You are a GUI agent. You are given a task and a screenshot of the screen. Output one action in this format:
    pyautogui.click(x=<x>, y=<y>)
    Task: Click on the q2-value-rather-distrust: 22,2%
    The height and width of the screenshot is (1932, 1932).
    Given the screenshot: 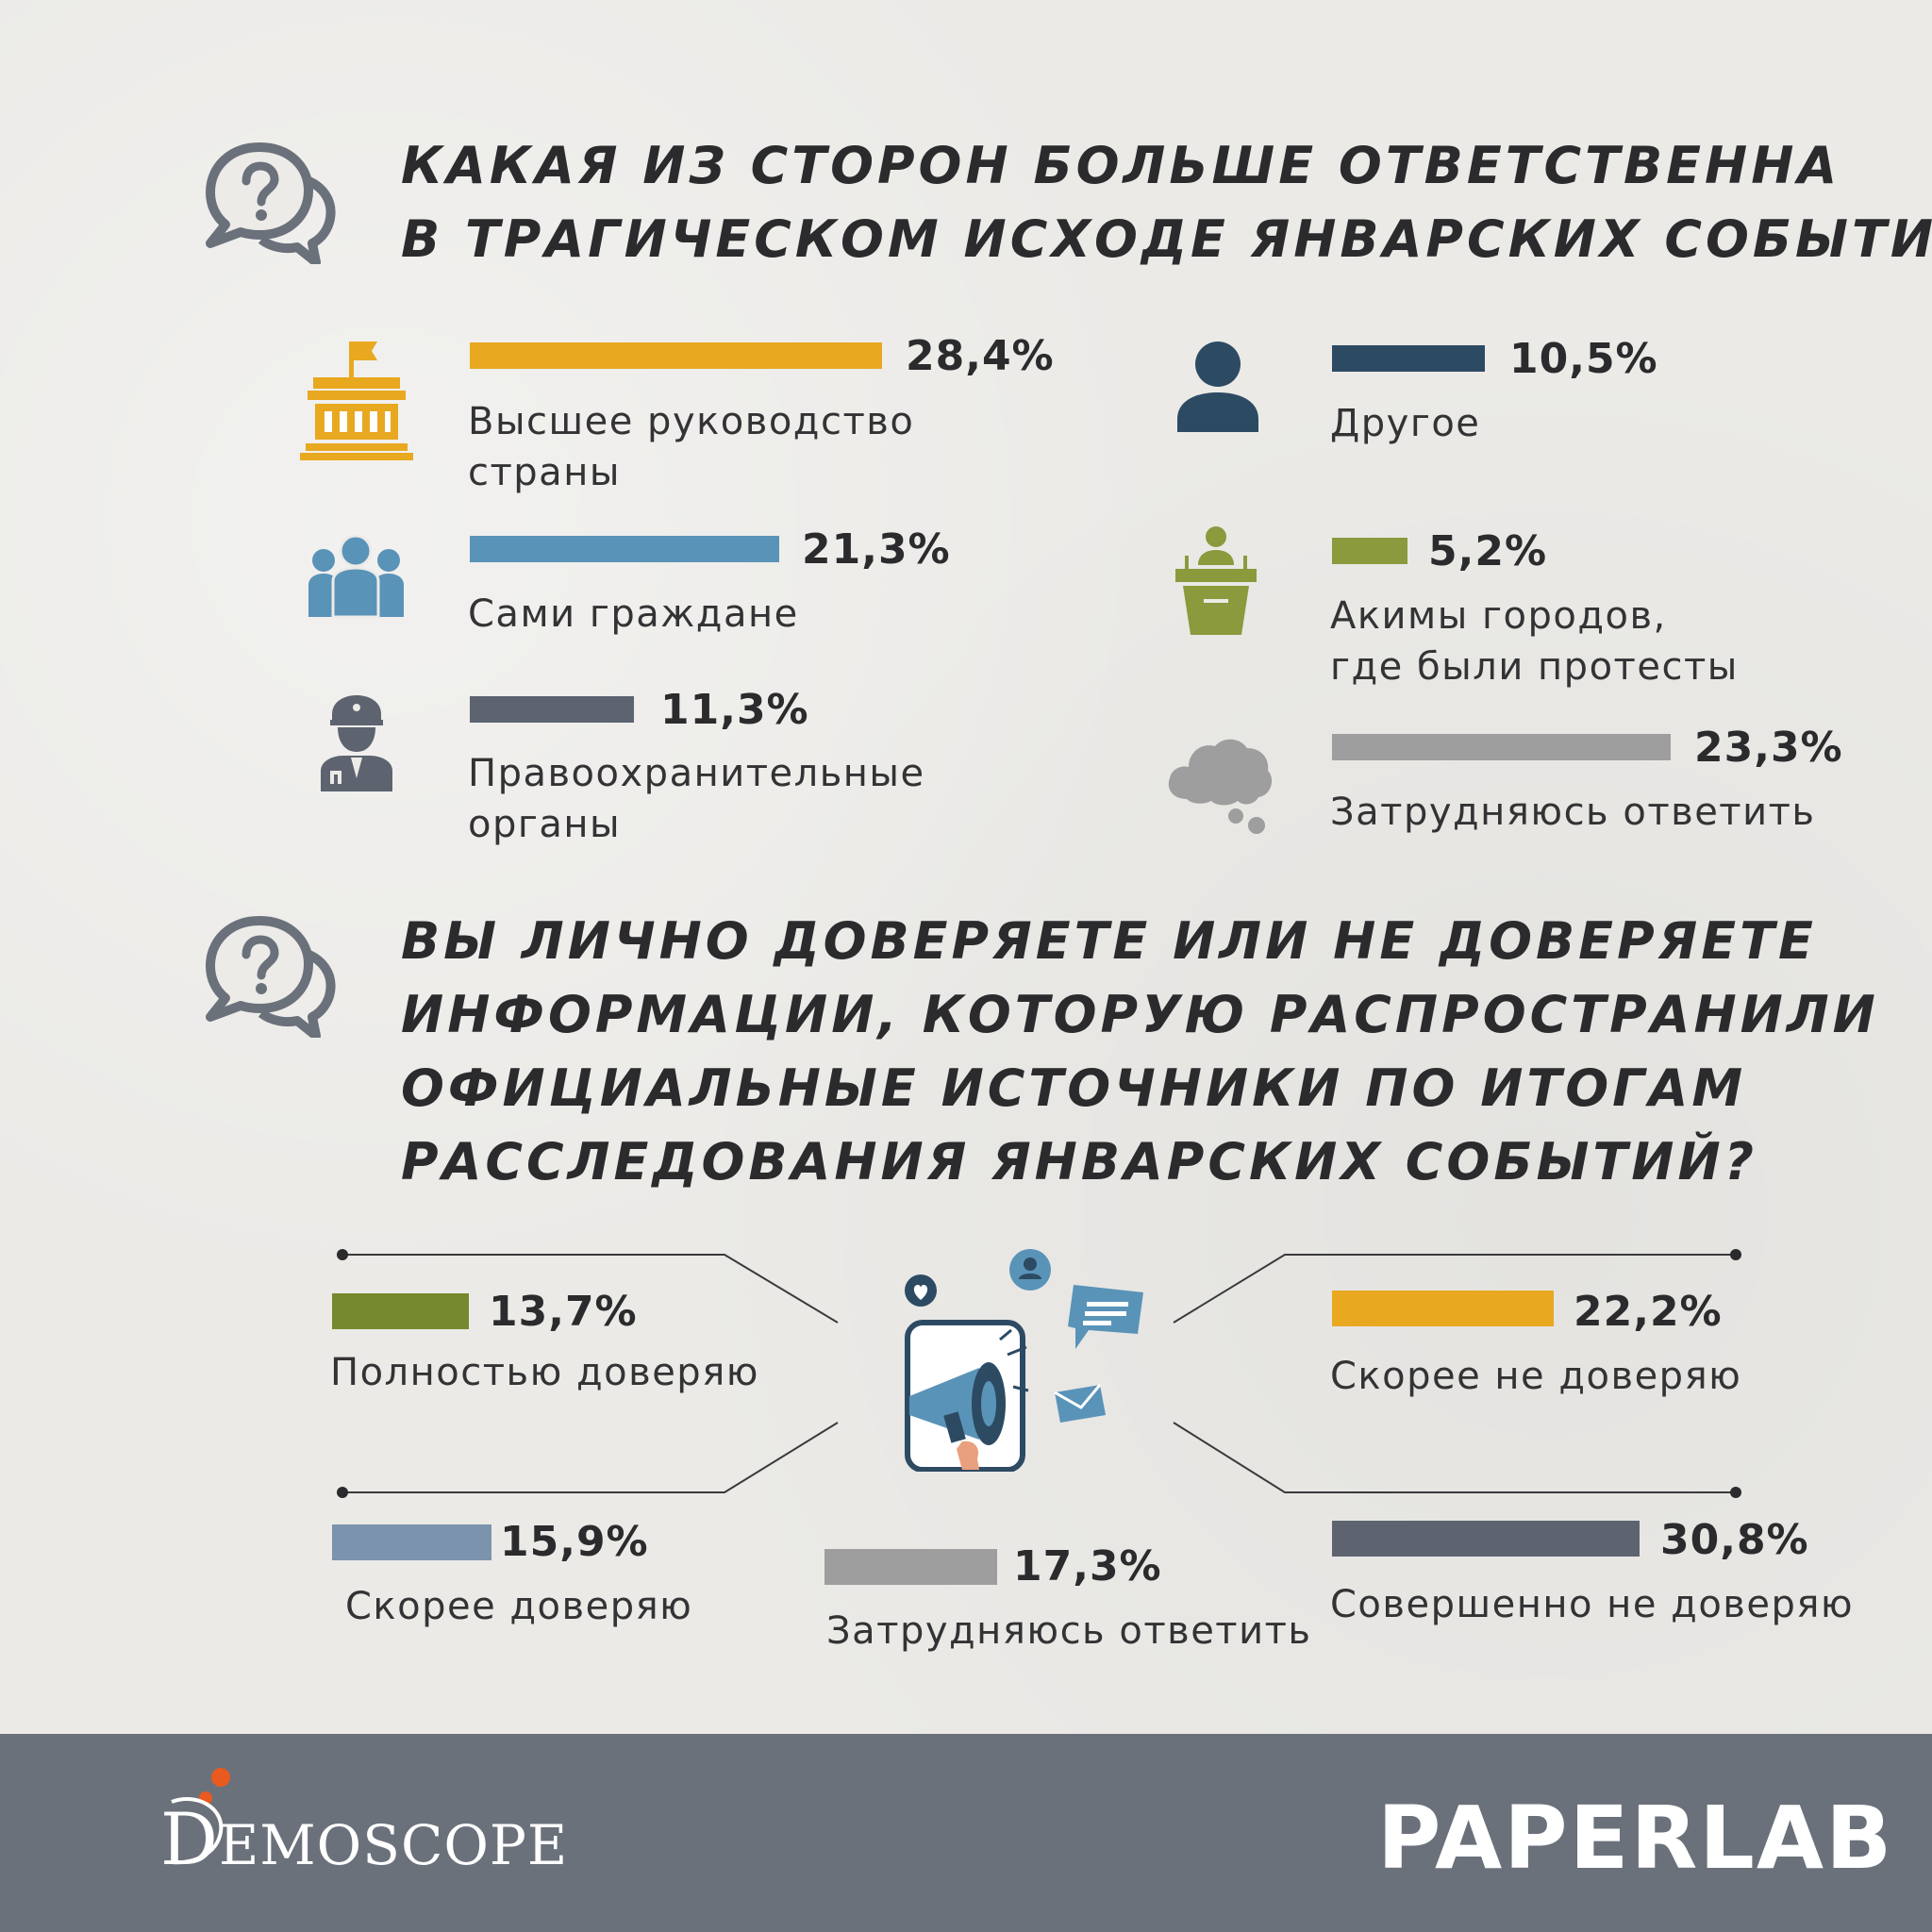 What is the action you would take?
    pyautogui.click(x=1648, y=1312)
    